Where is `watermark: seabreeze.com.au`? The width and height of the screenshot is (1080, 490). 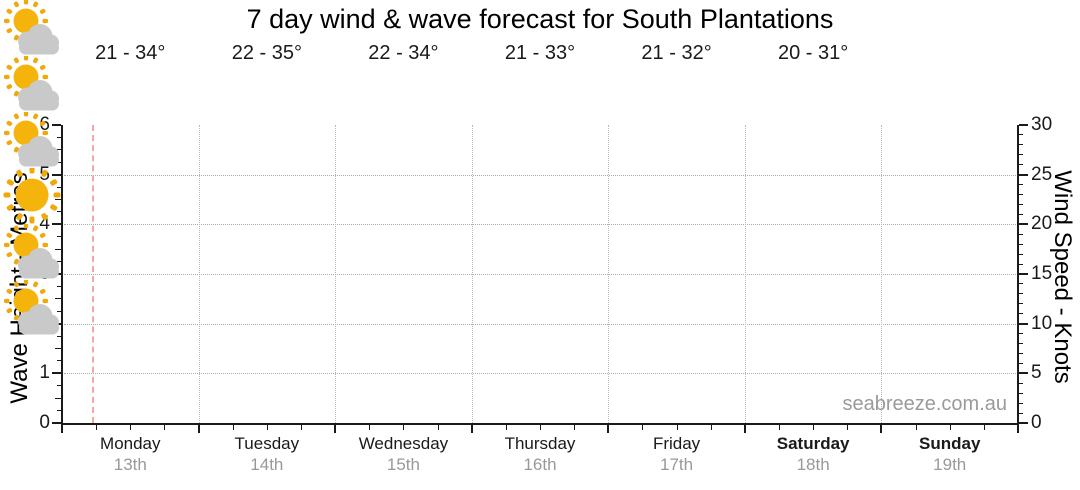
watermark: seabreeze.com.au is located at coordinates (924, 404).